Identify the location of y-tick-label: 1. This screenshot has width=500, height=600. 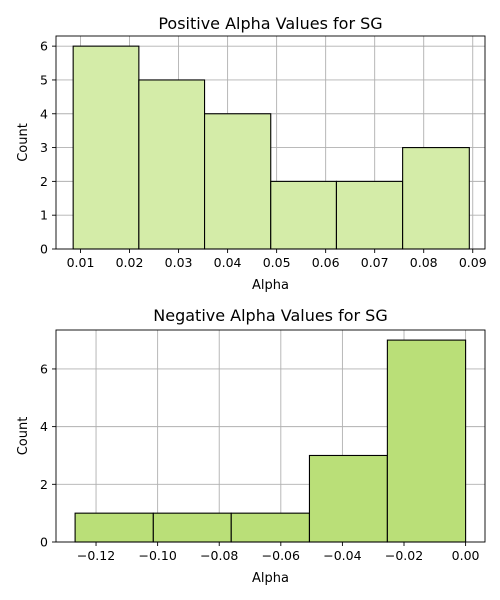
(44, 215).